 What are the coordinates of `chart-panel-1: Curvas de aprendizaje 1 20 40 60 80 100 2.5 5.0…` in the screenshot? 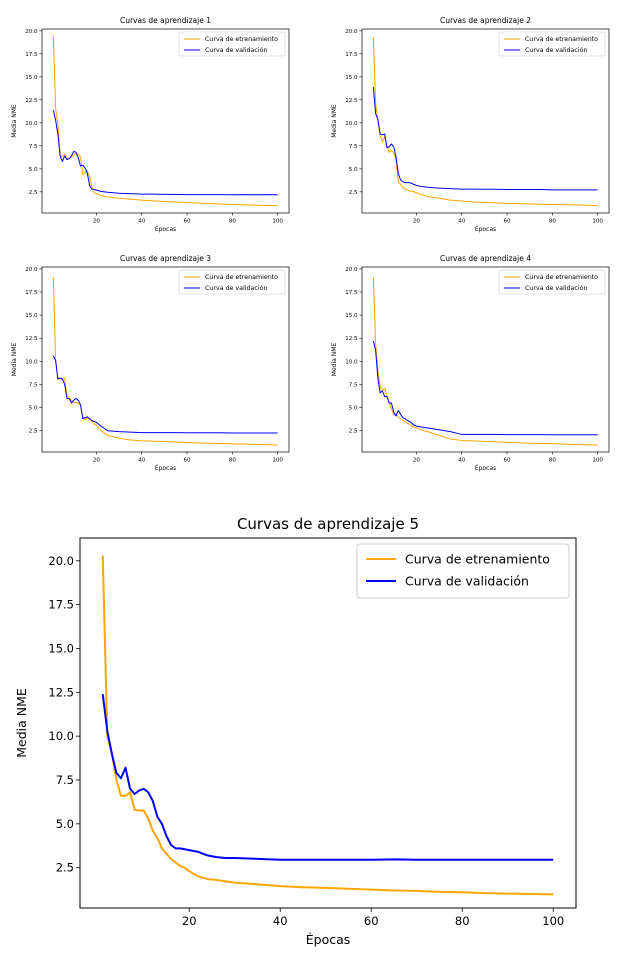 It's located at (150, 124).